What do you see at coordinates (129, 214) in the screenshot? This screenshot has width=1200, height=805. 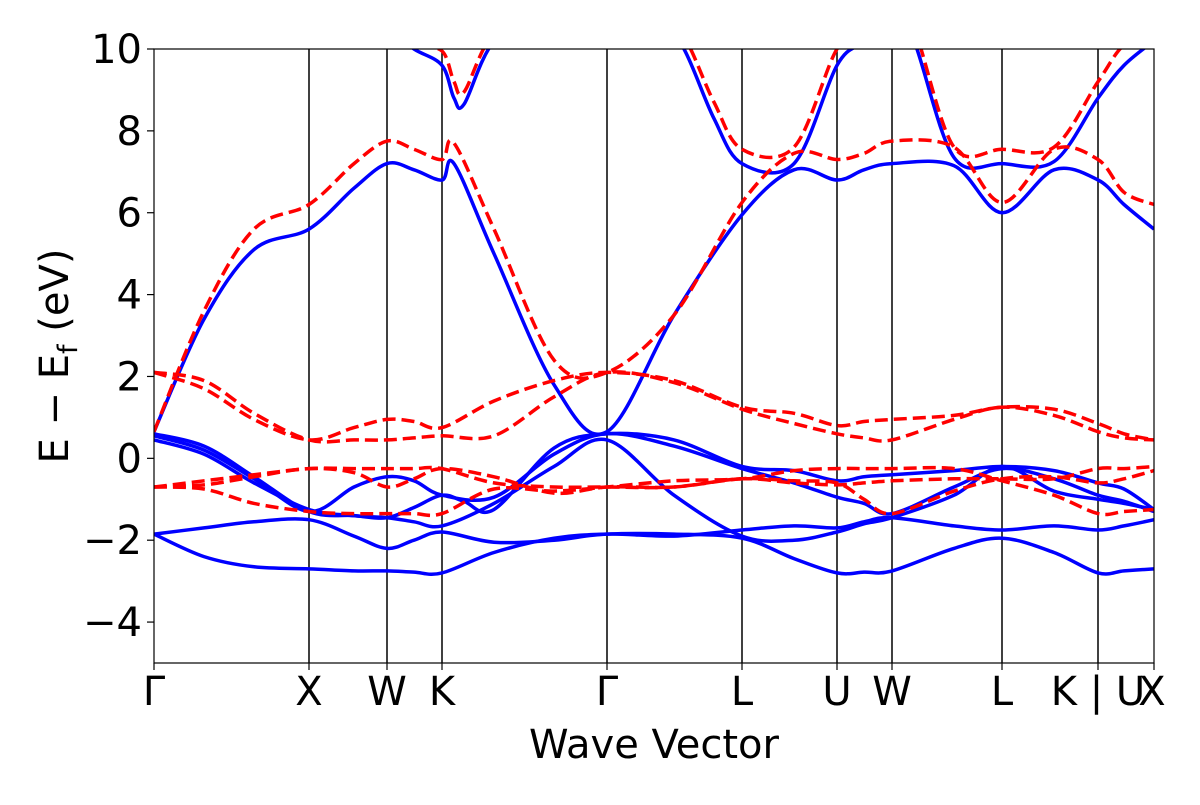 I see `y-tick-label: 6` at bounding box center [129, 214].